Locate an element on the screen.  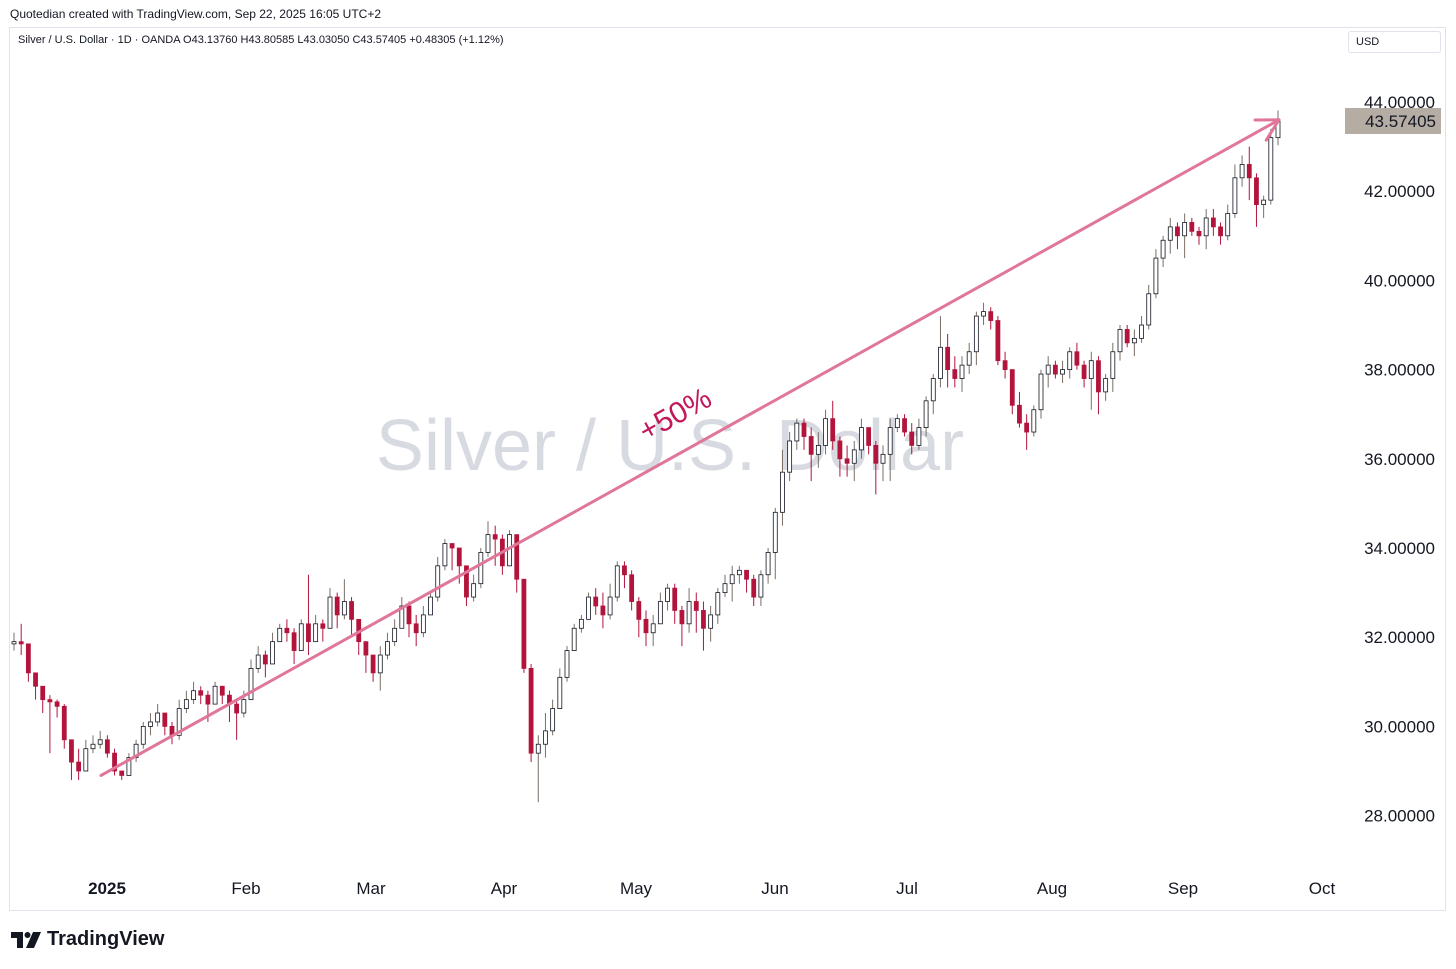
tradingview-brand: TradingView is located at coordinates (87, 939).